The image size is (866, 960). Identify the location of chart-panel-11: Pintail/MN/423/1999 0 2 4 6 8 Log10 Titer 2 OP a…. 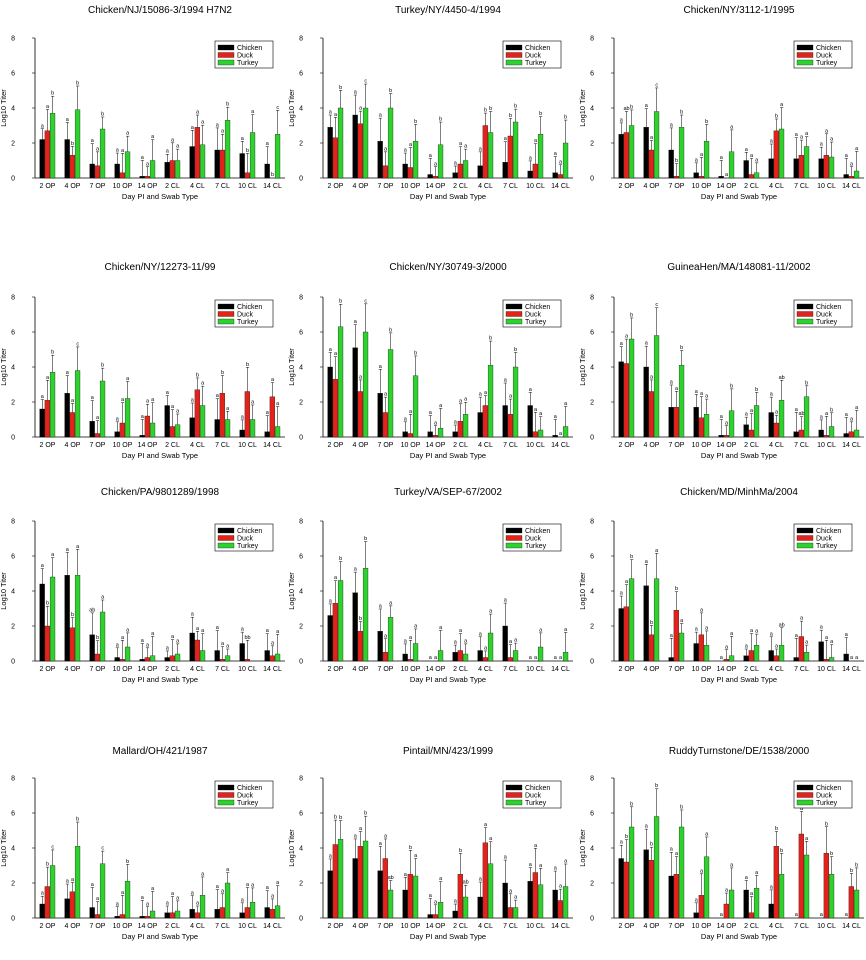
(430, 843).